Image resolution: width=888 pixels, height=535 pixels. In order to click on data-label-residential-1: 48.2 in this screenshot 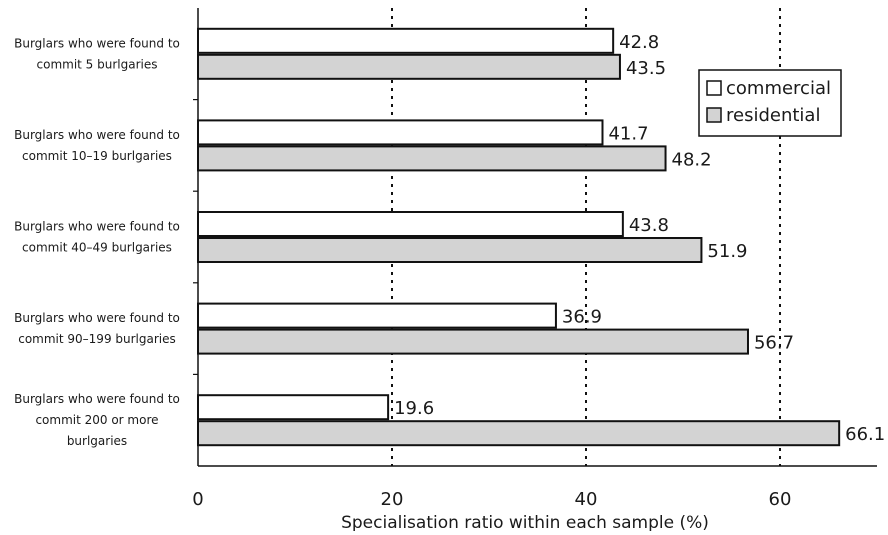, I will do `click(692, 159)`.